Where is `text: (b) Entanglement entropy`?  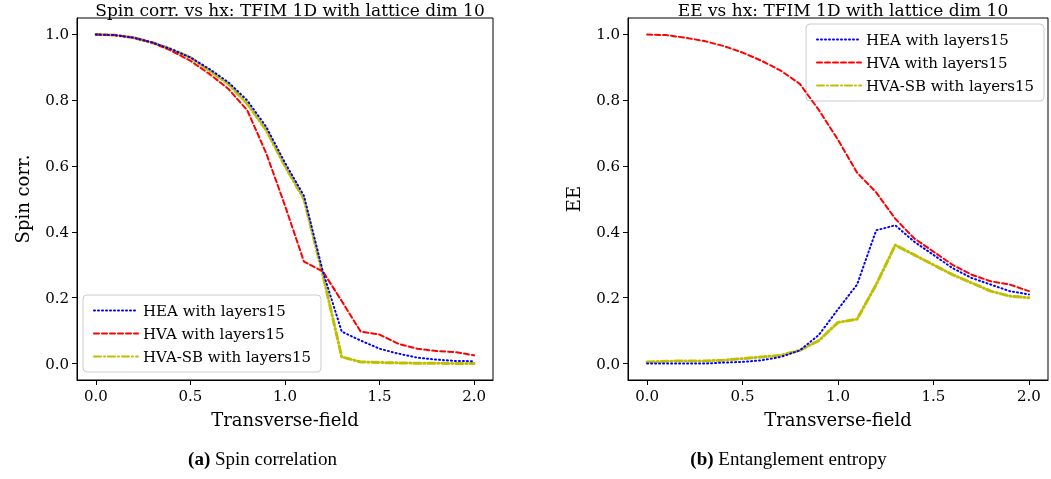 text: (b) Entanglement entropy is located at coordinates (788, 459).